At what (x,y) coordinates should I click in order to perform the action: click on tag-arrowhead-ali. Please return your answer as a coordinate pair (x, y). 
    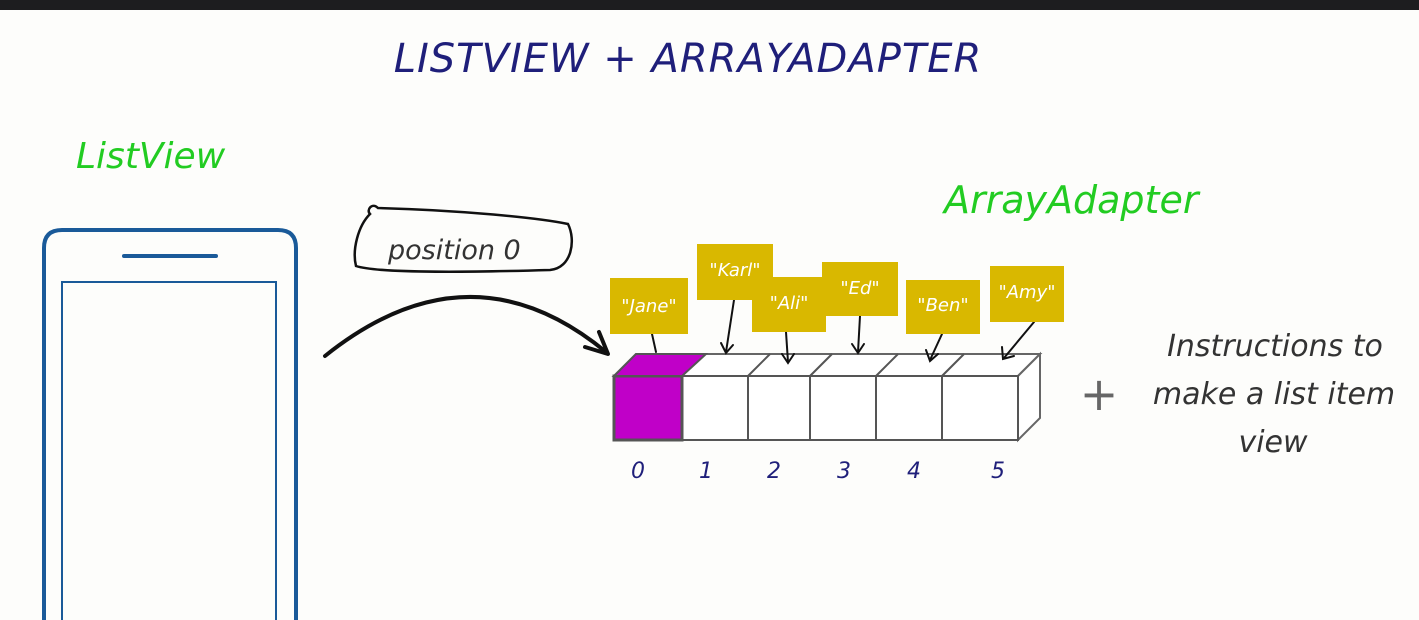
    Looking at the image, I should click on (788, 359).